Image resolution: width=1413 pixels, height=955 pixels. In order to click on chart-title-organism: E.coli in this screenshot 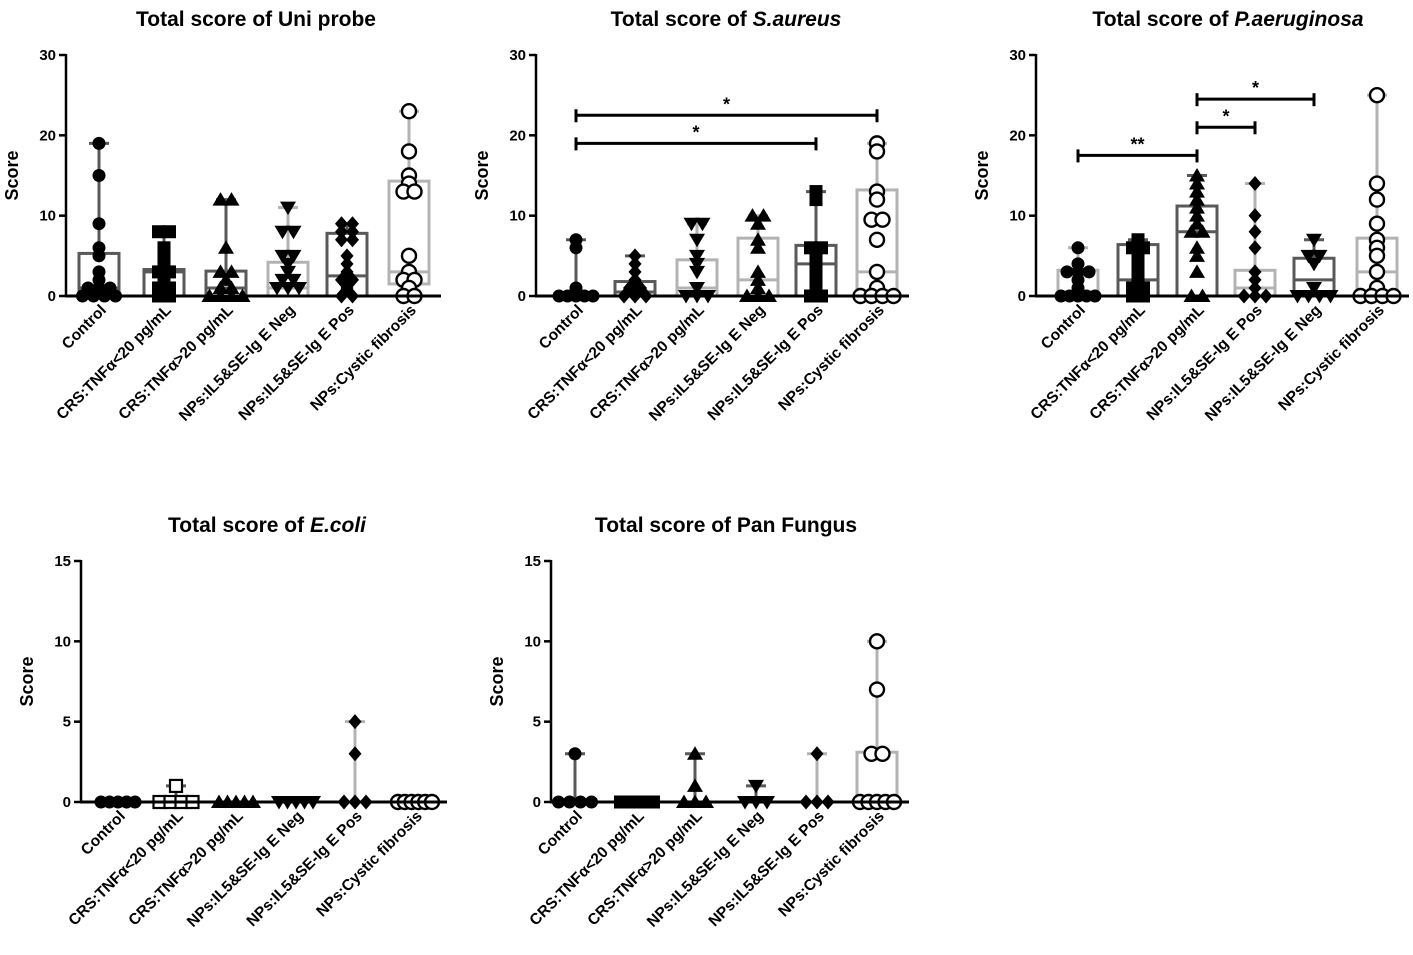, I will do `click(338, 525)`.